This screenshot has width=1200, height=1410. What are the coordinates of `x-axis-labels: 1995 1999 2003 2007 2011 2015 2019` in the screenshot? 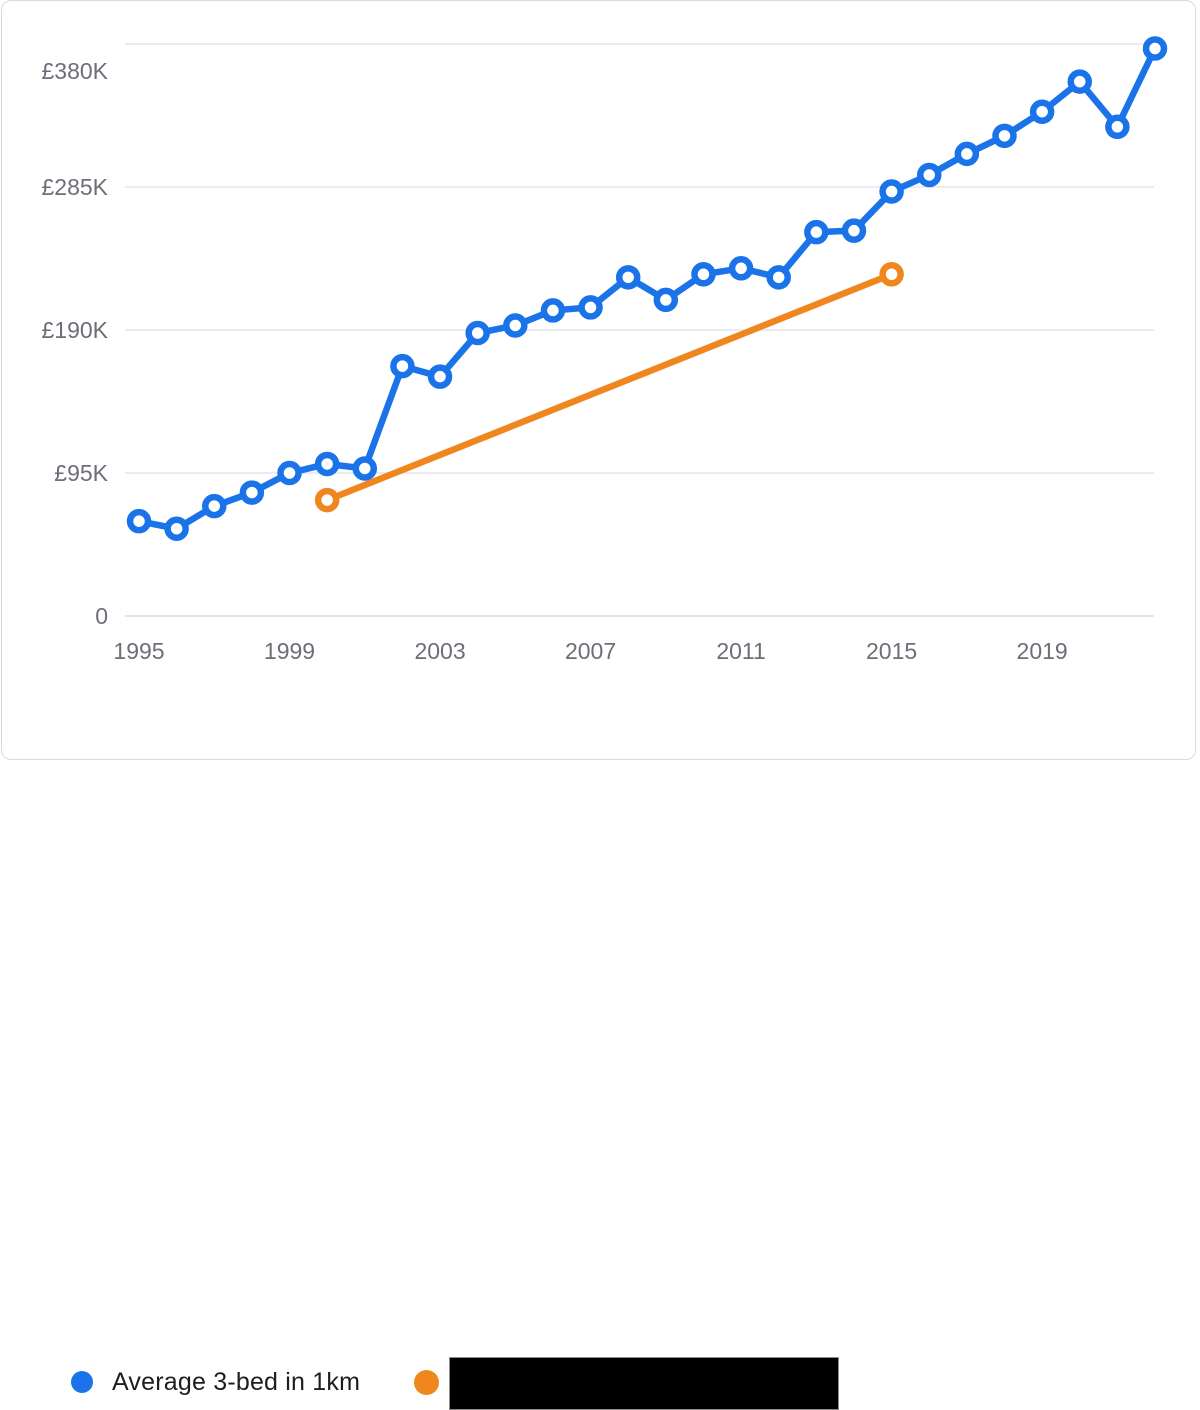 It's located at (590, 651).